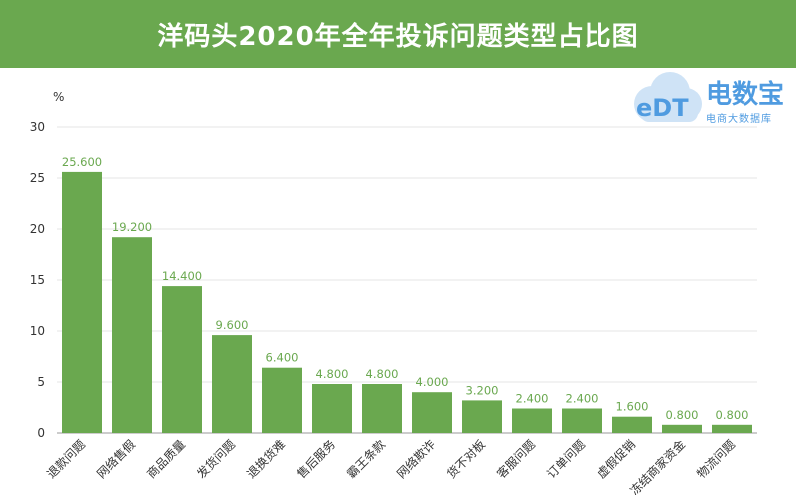  I want to click on y-tick-label: 5, so click(41, 382).